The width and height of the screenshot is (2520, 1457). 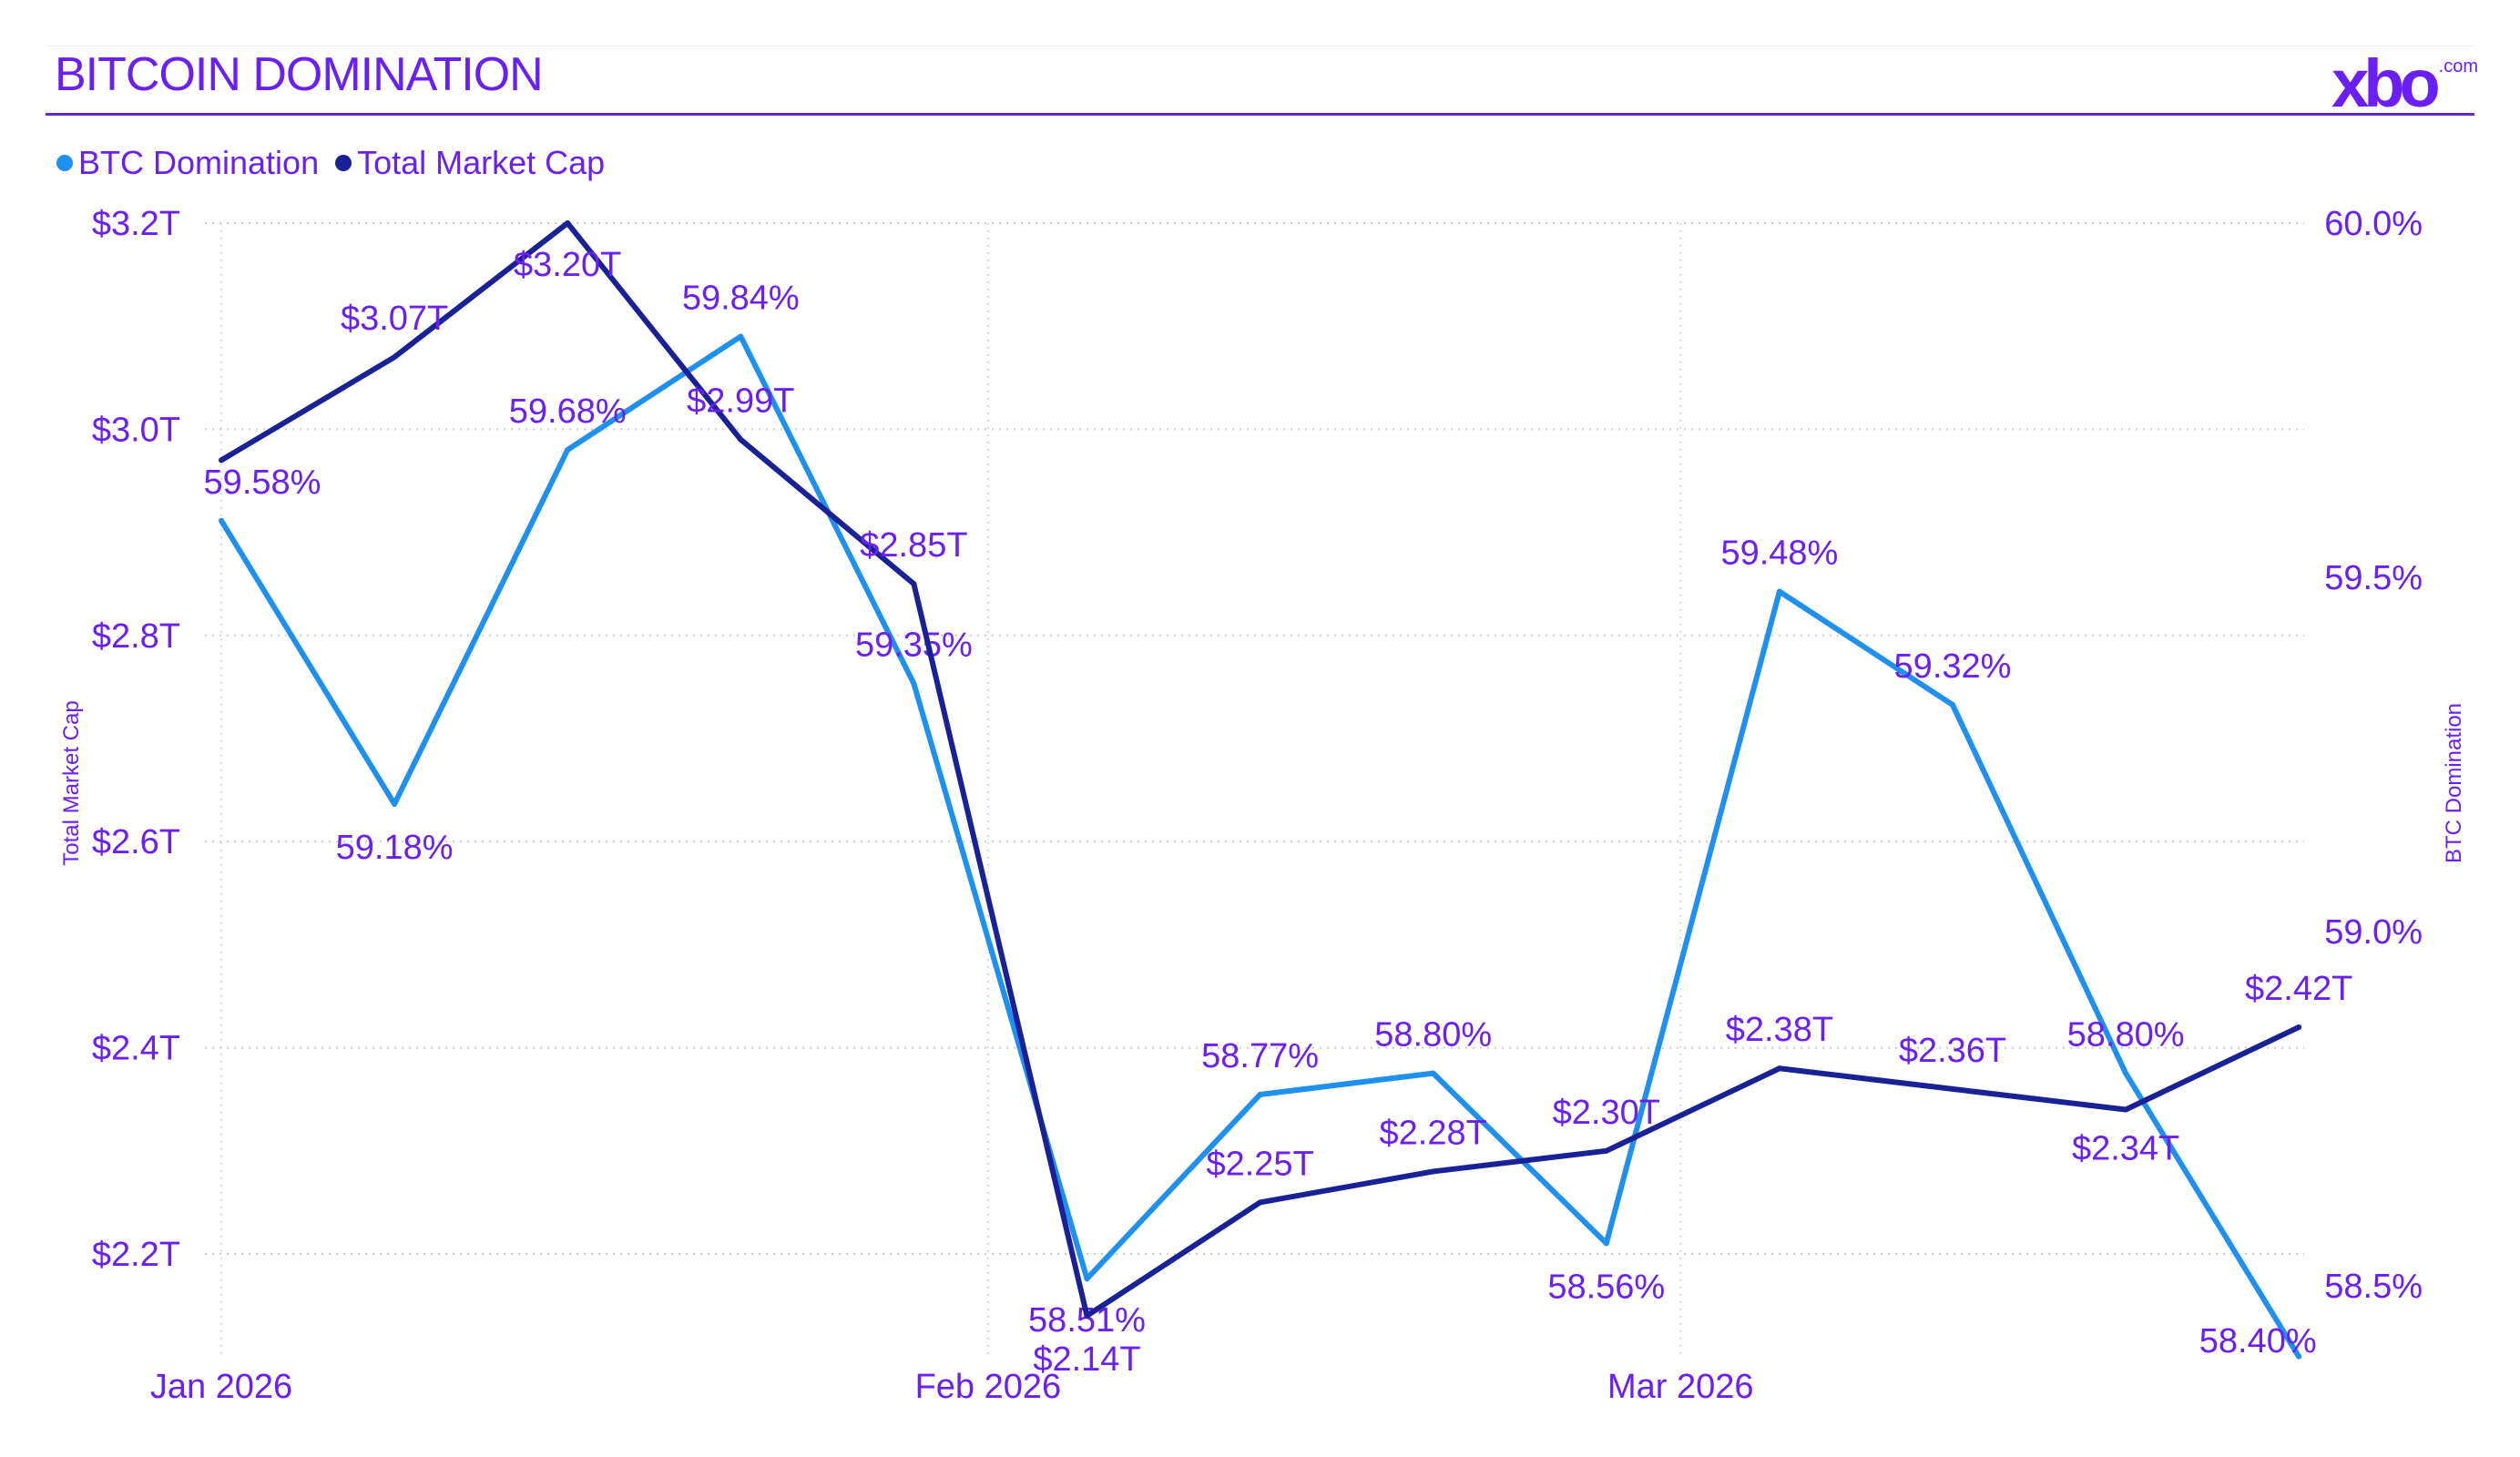 I want to click on legend-dot-mcap-icon, so click(x=343, y=163).